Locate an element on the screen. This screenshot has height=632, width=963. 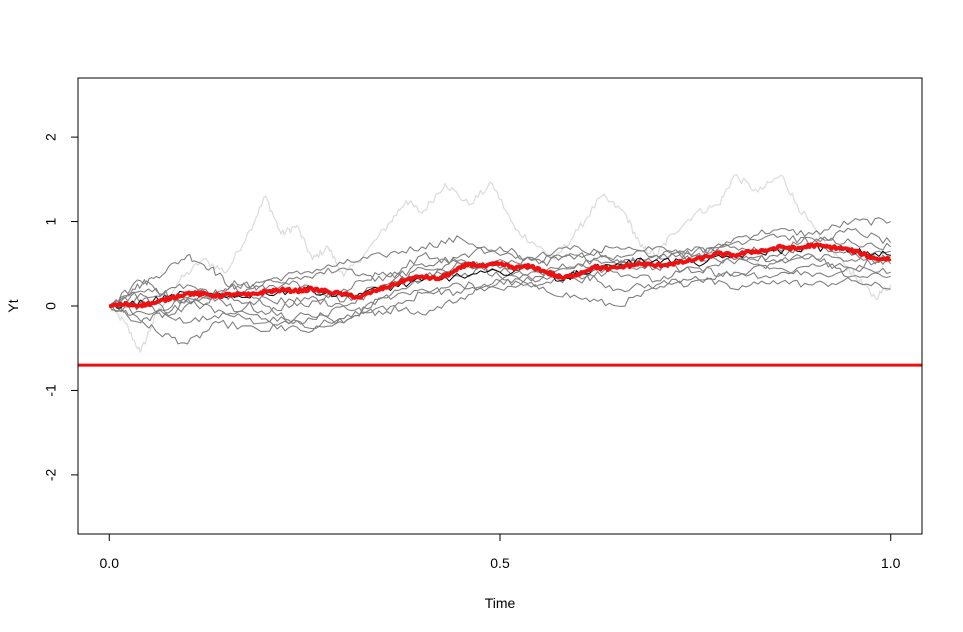
x-tick-label: 0.0 is located at coordinates (110, 563).